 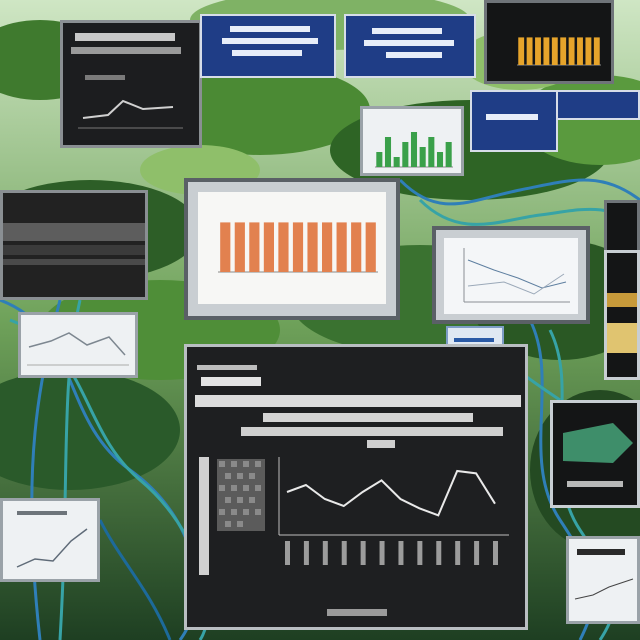 I want to click on green-bar-chart, so click(x=414, y=150).